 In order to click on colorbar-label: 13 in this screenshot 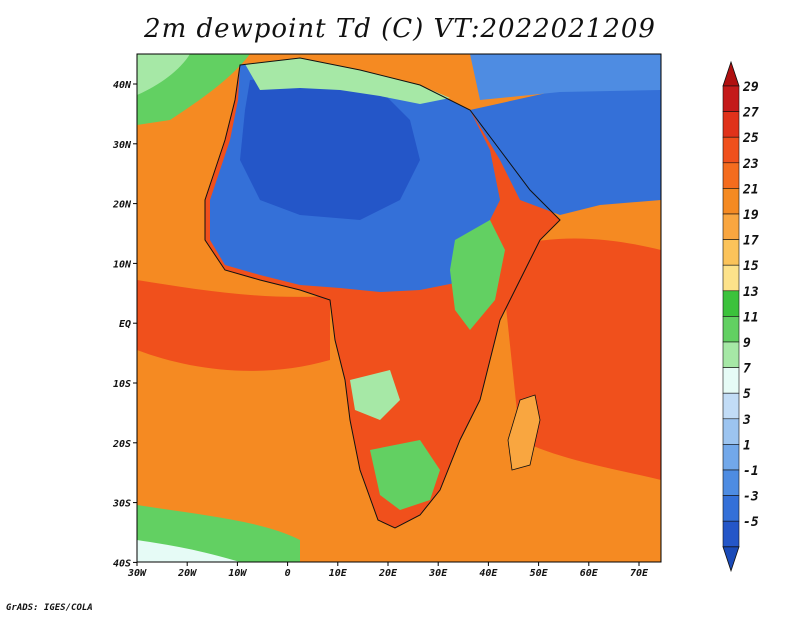, I will do `click(751, 292)`.